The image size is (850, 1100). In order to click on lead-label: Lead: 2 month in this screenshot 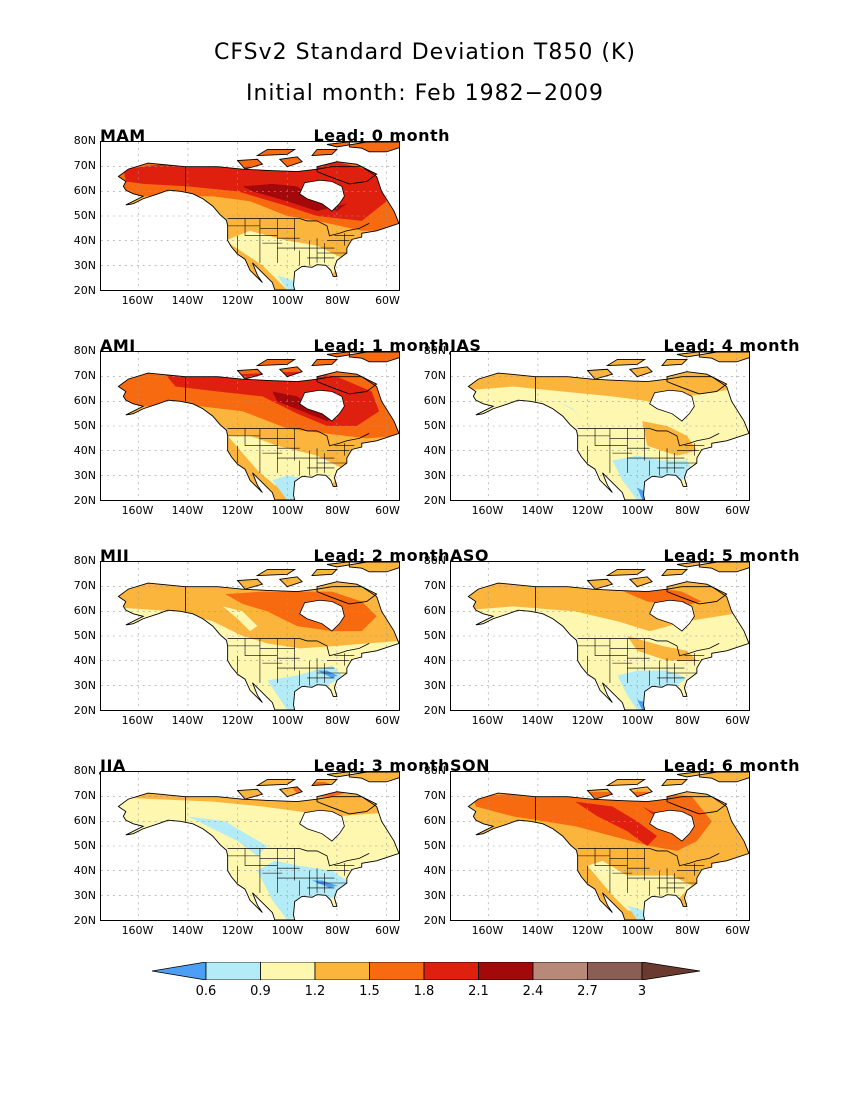, I will do `click(381, 555)`.